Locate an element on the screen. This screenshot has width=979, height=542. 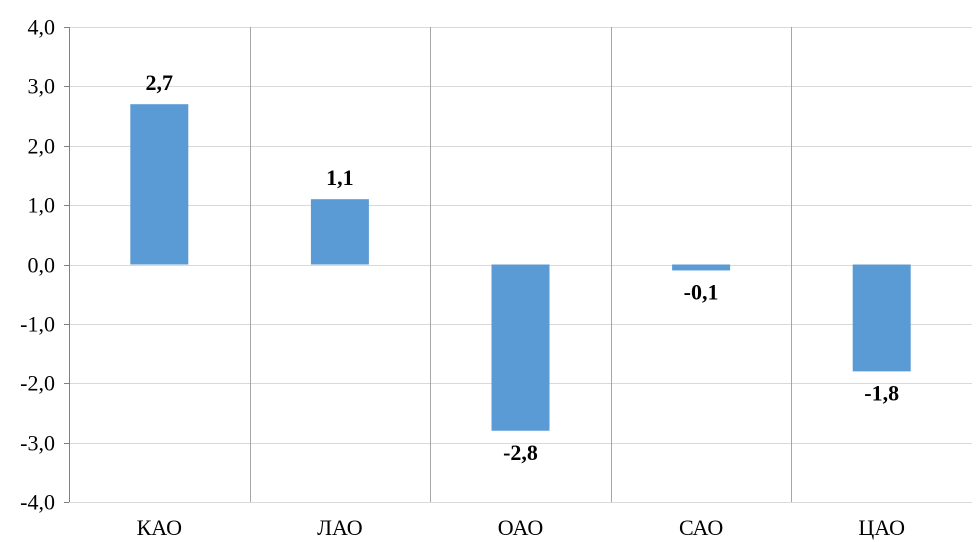
axes is located at coordinates (67, 265).